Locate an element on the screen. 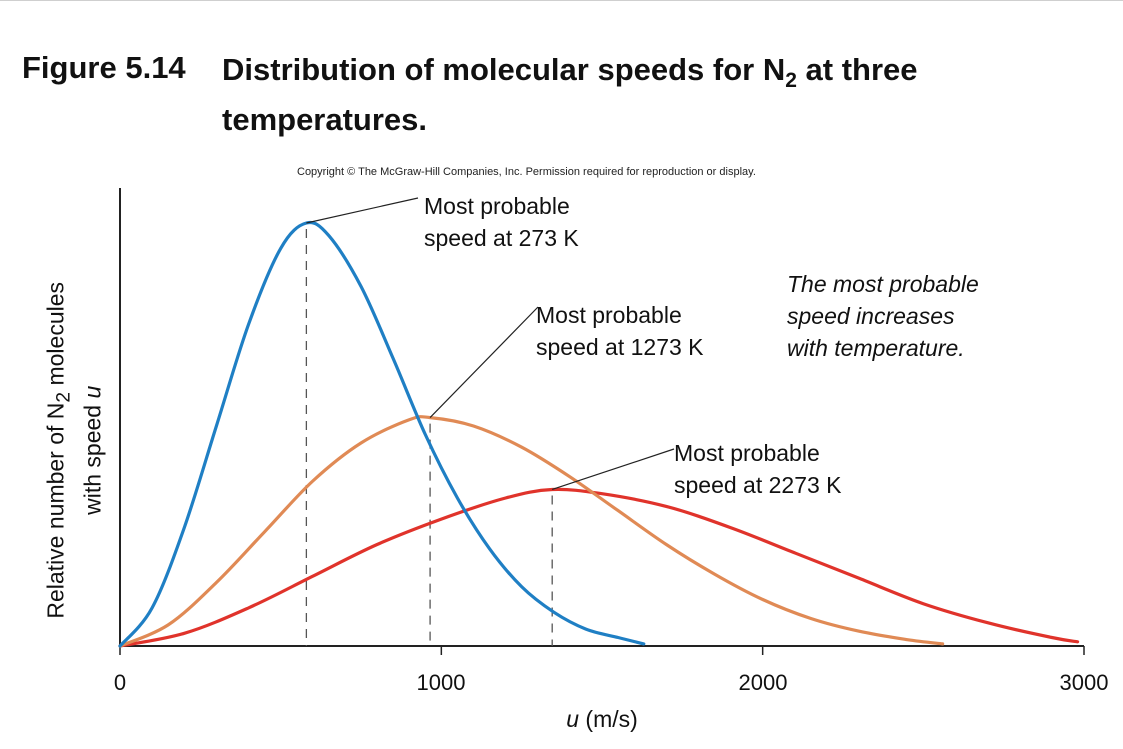  leader-line-273k is located at coordinates (362, 210).